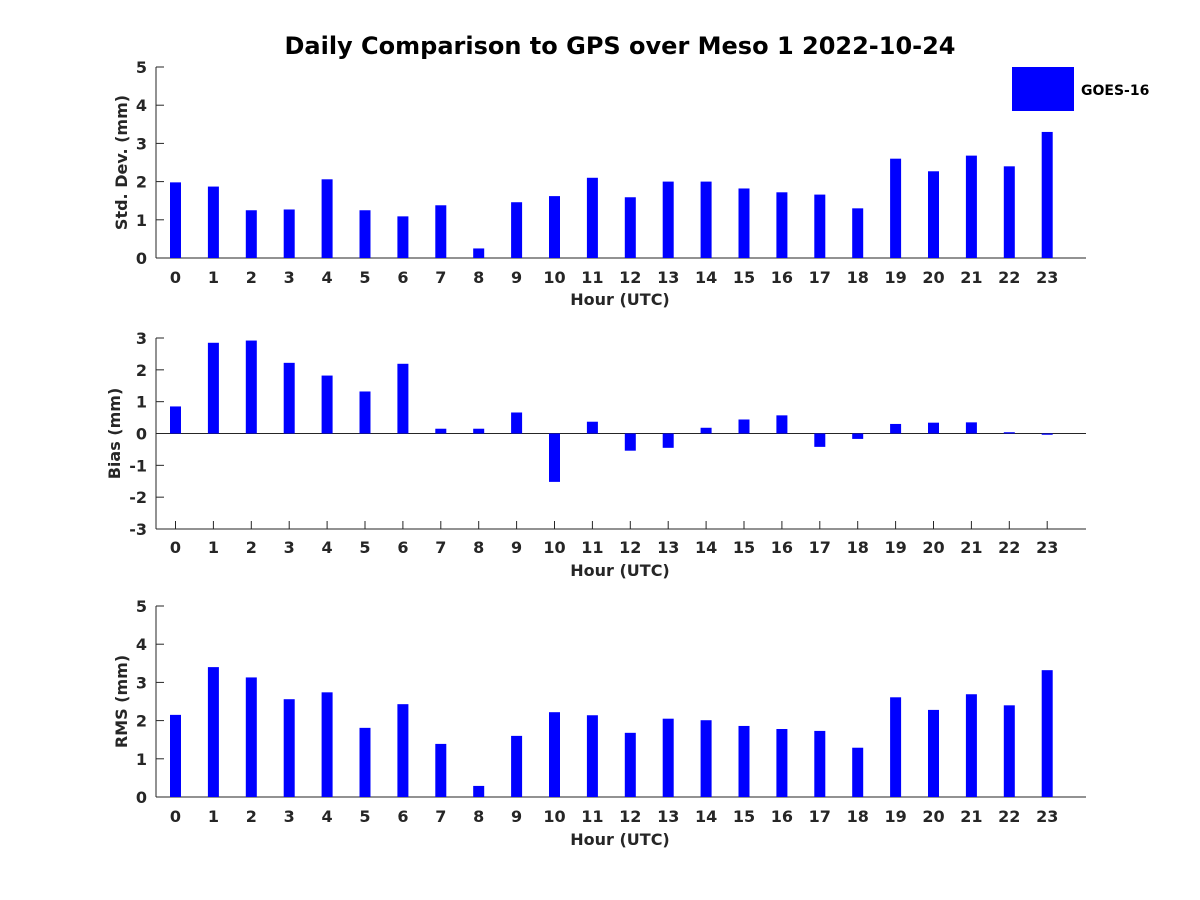  Describe the element at coordinates (1080, 89) in the screenshot. I see `legend: GOES-16` at that location.